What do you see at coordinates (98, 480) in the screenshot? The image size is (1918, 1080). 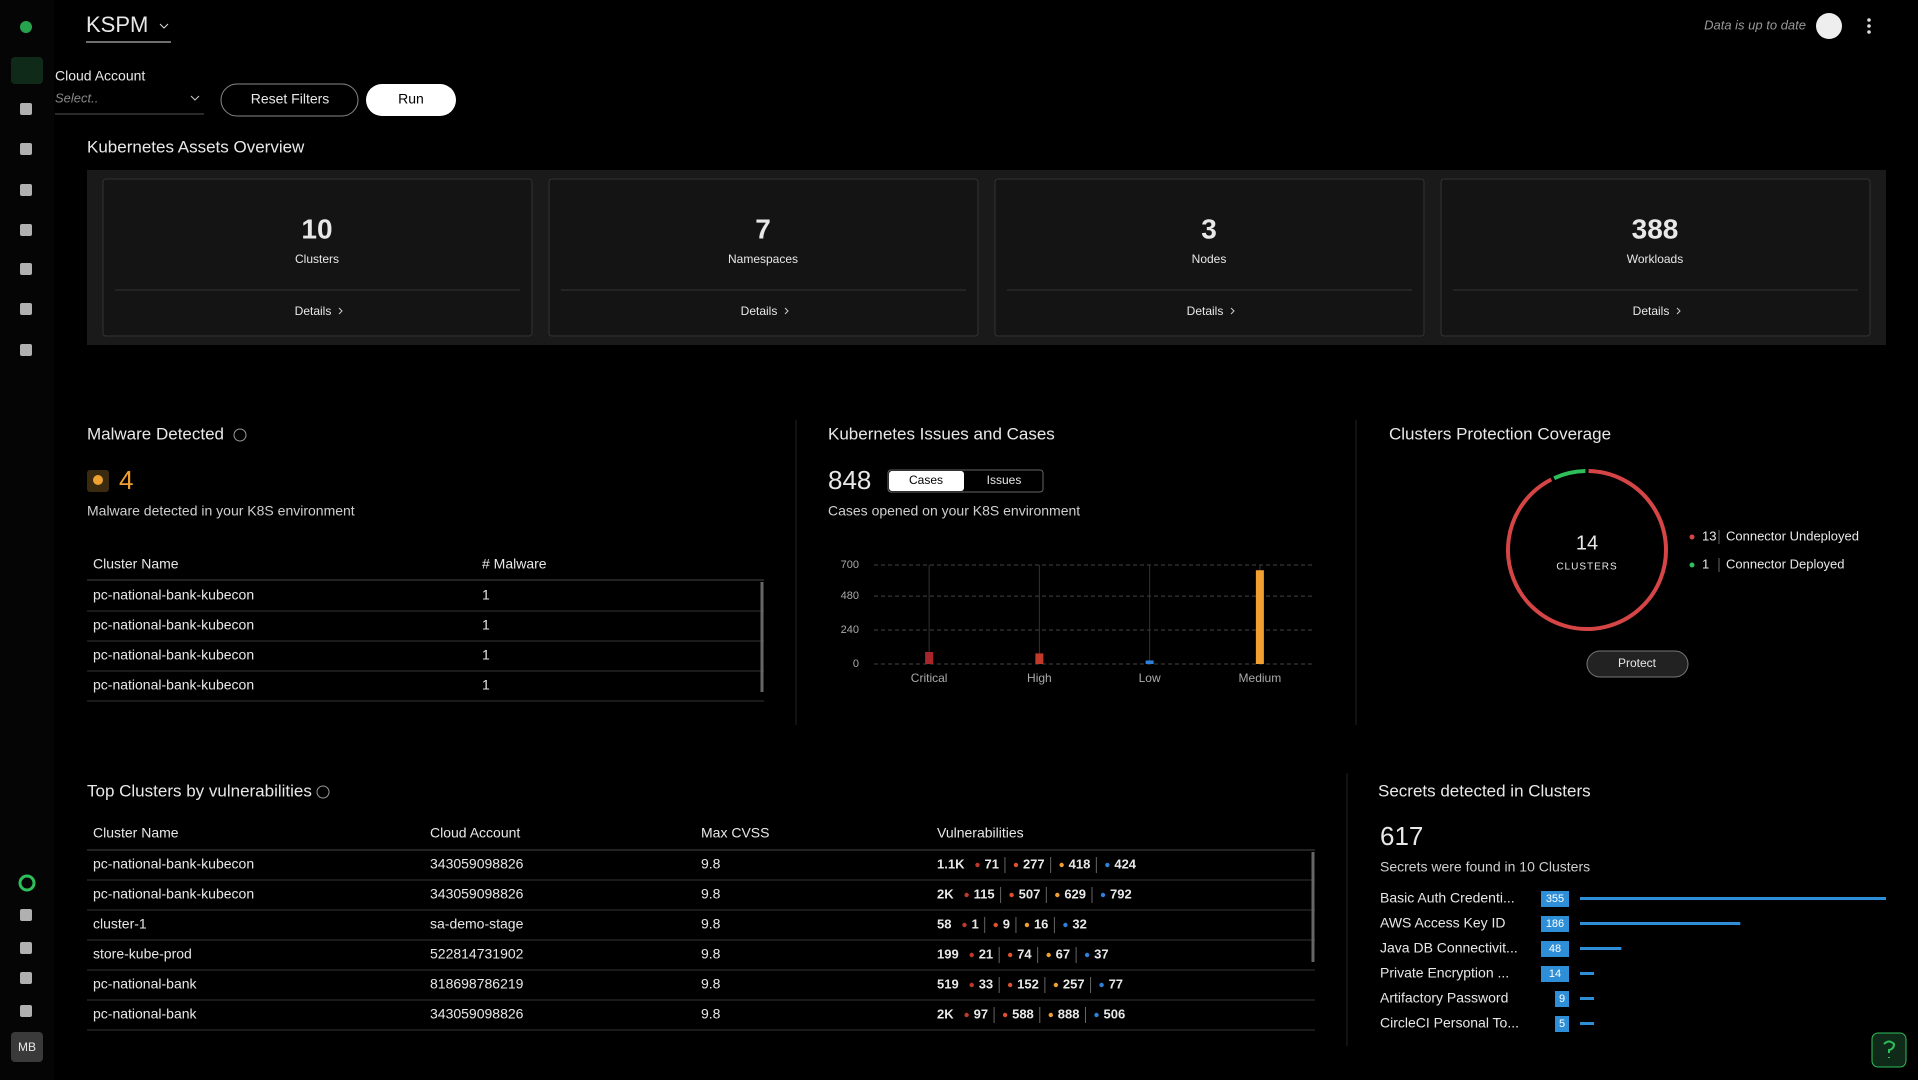 I see `malware-icon-dot` at bounding box center [98, 480].